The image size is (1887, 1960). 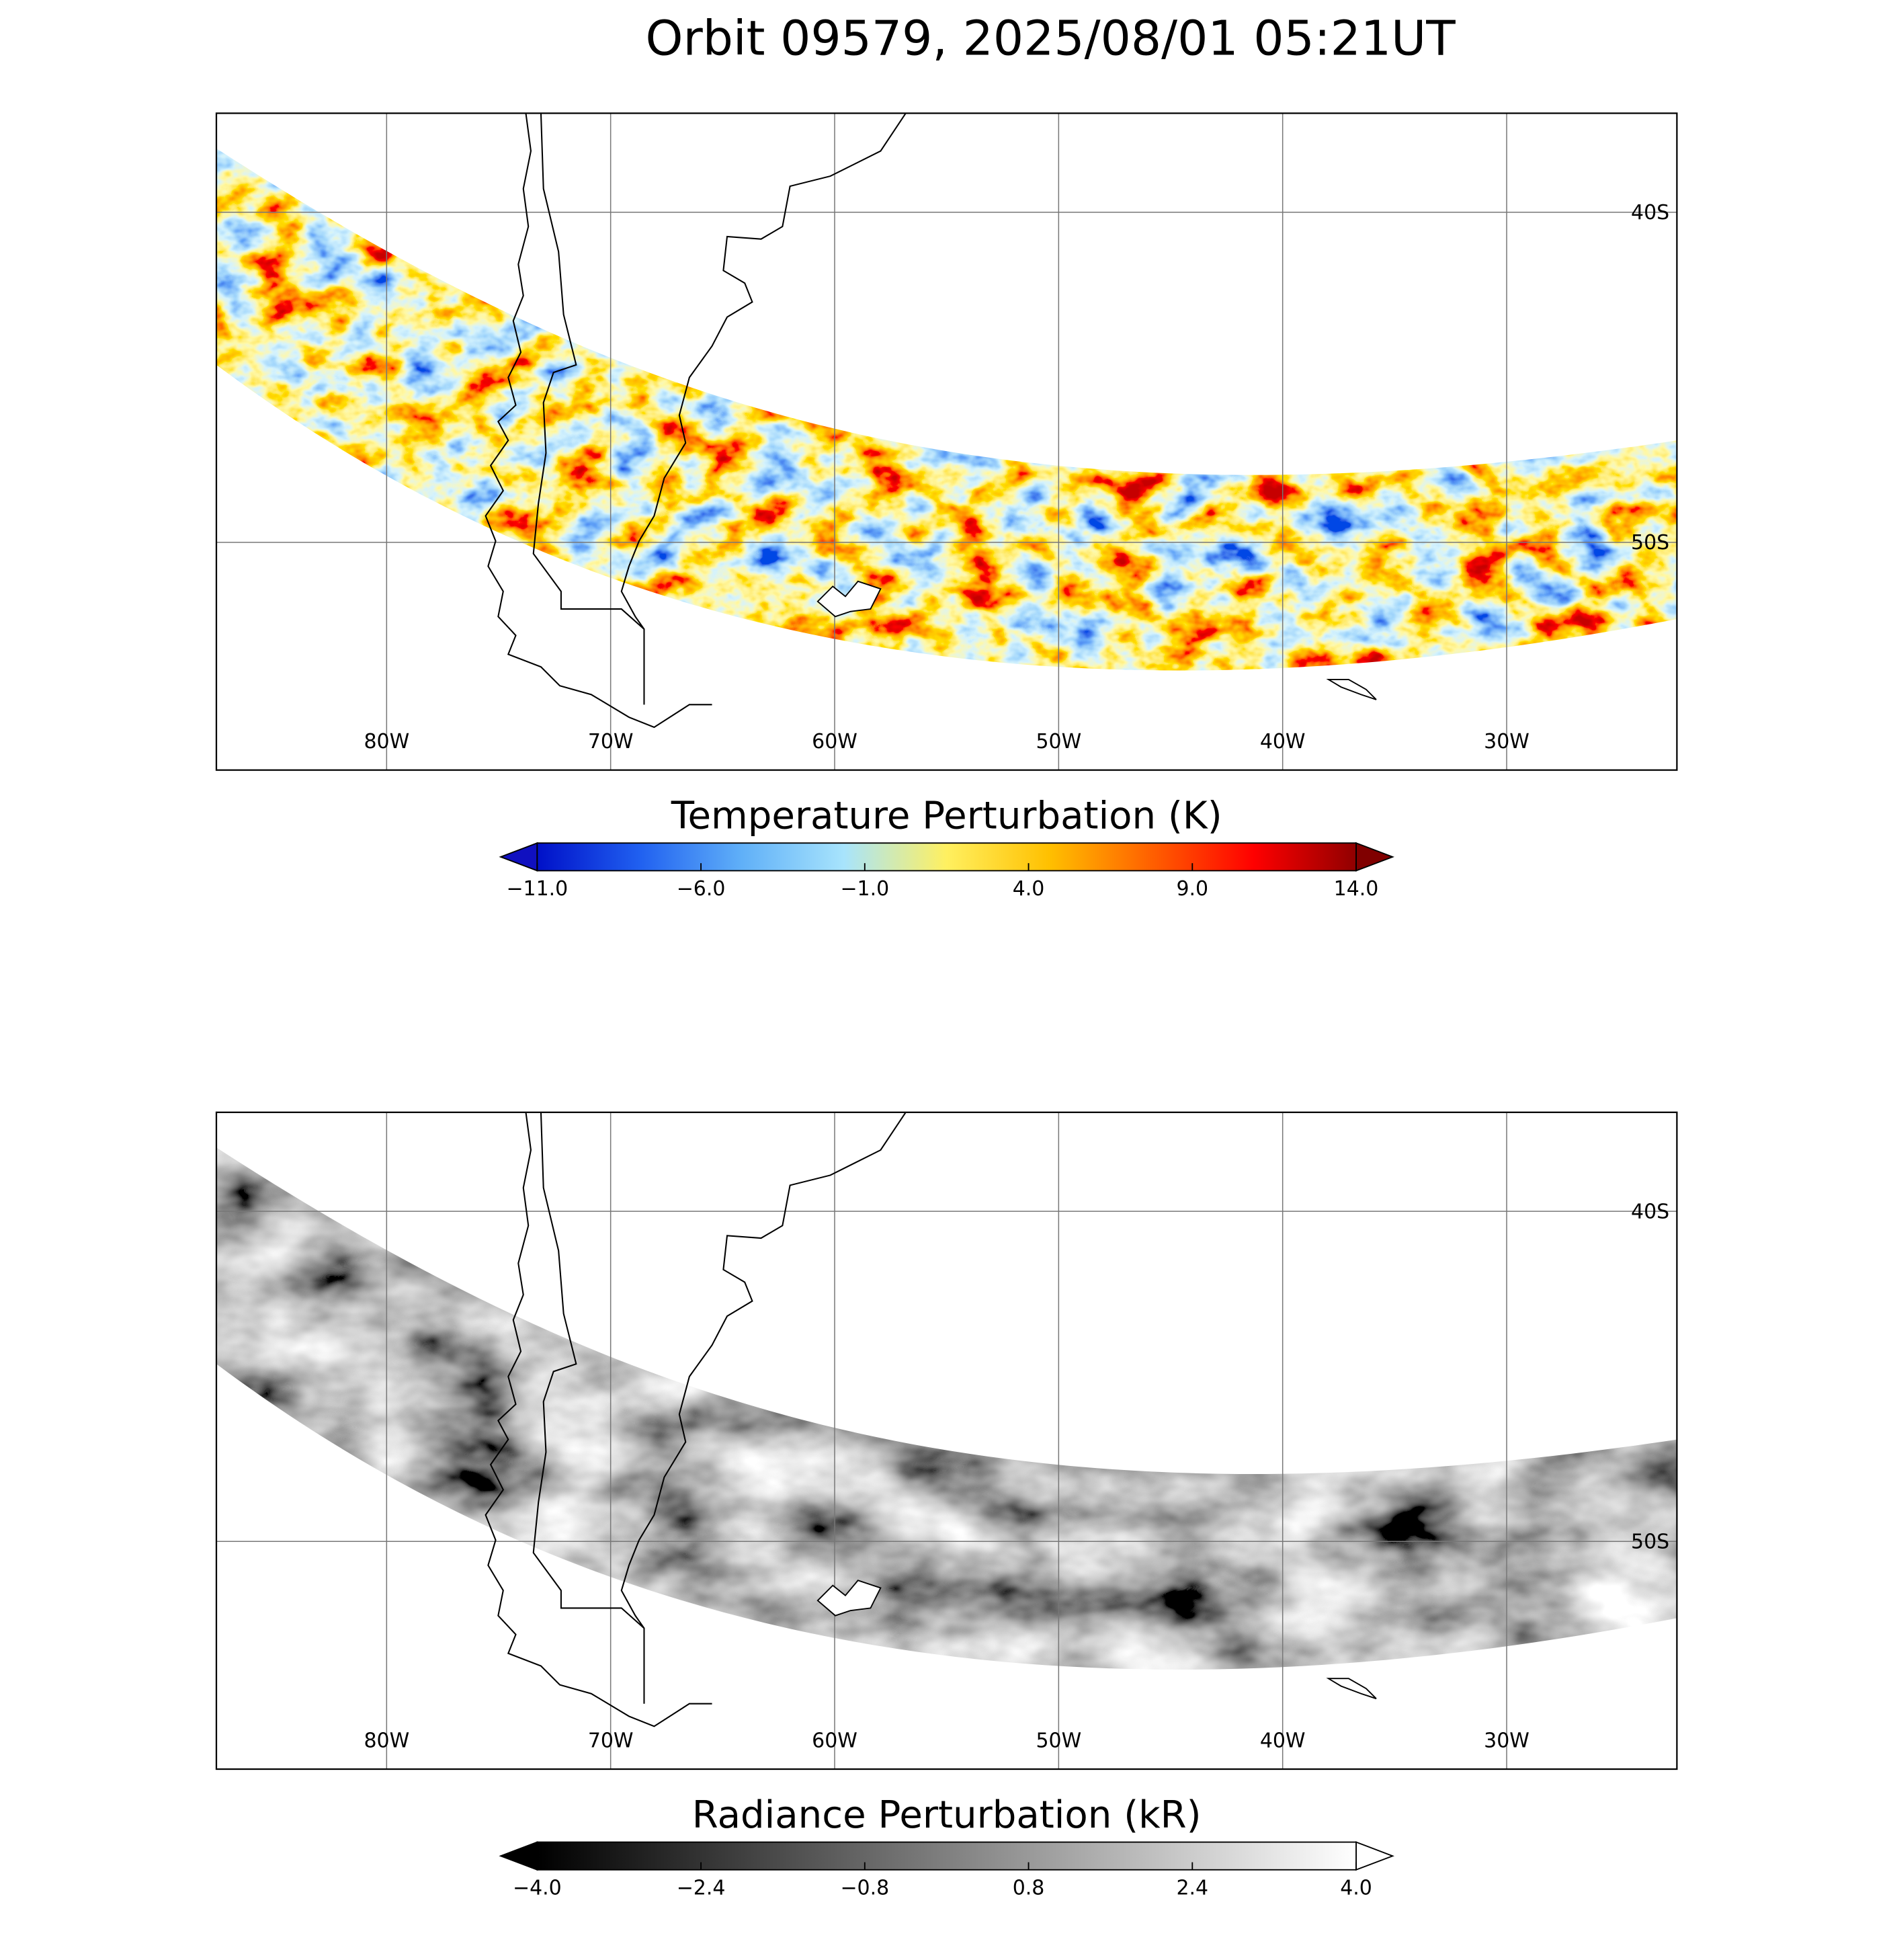 What do you see at coordinates (864, 889) in the screenshot?
I see `colorbar-tick-label: −1.0` at bounding box center [864, 889].